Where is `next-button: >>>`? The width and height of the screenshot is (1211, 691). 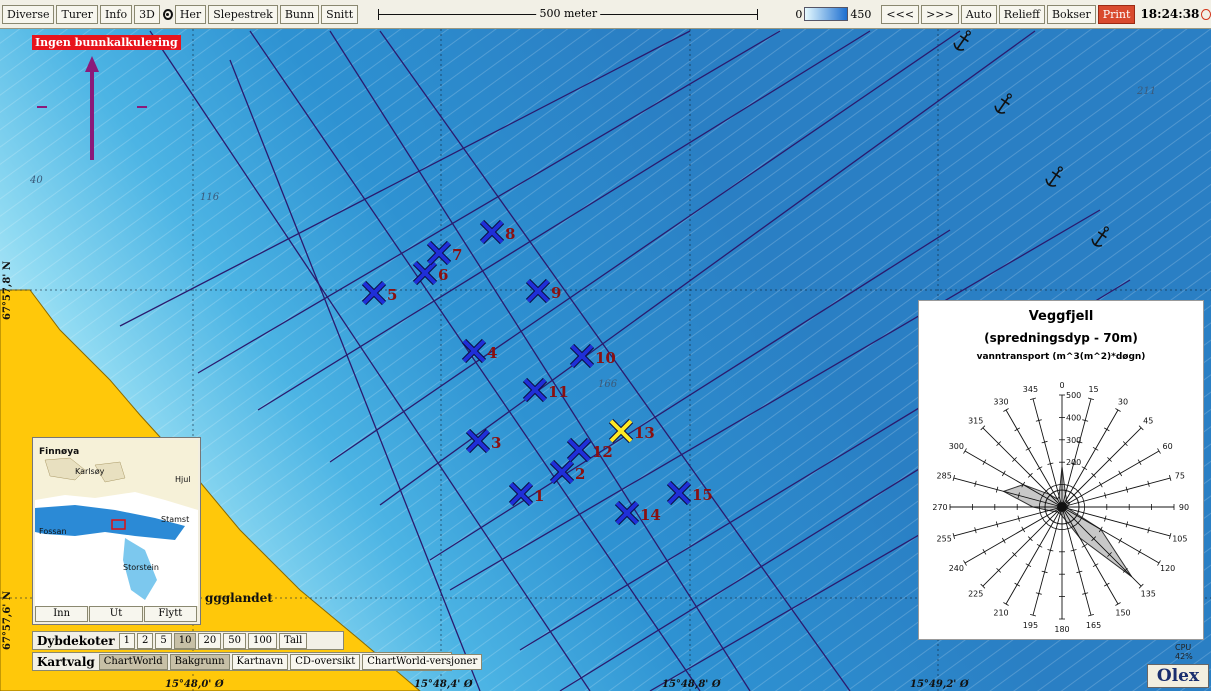
next-button: >>> is located at coordinates (940, 14).